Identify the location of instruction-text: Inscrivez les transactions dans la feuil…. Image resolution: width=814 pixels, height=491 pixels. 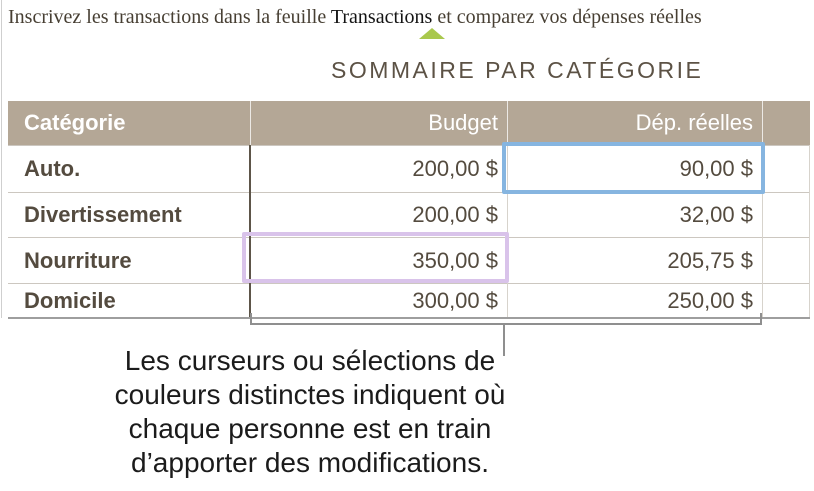
(409, 17).